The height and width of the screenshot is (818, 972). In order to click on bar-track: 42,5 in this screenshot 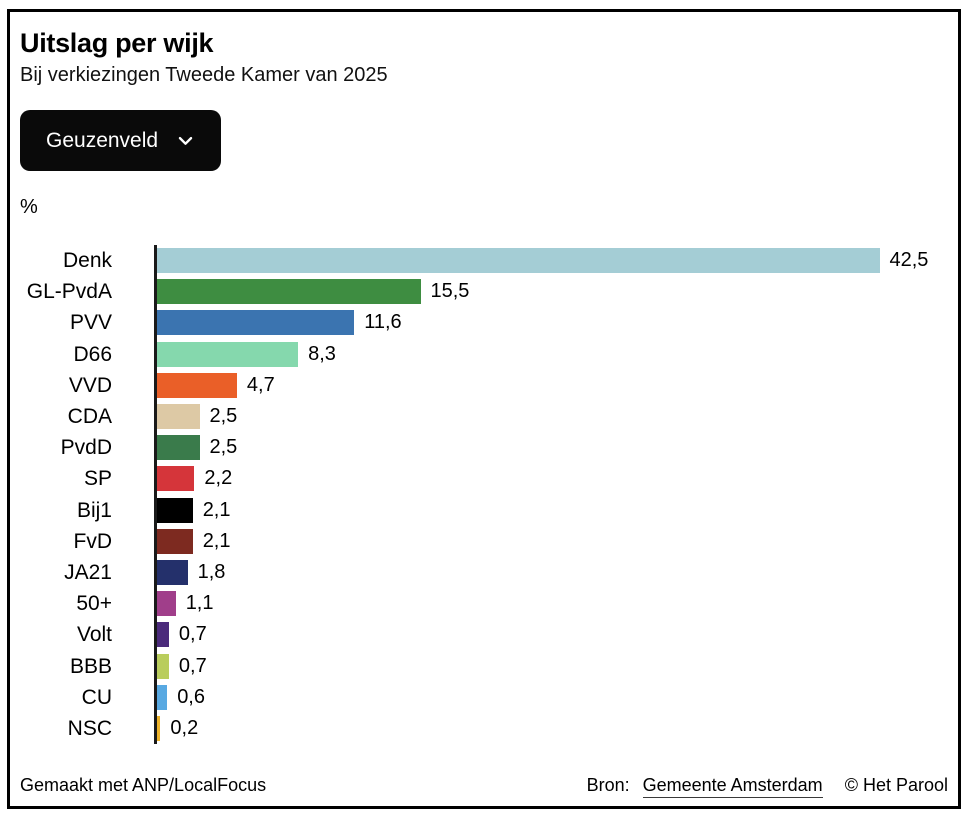, I will do `click(551, 261)`.